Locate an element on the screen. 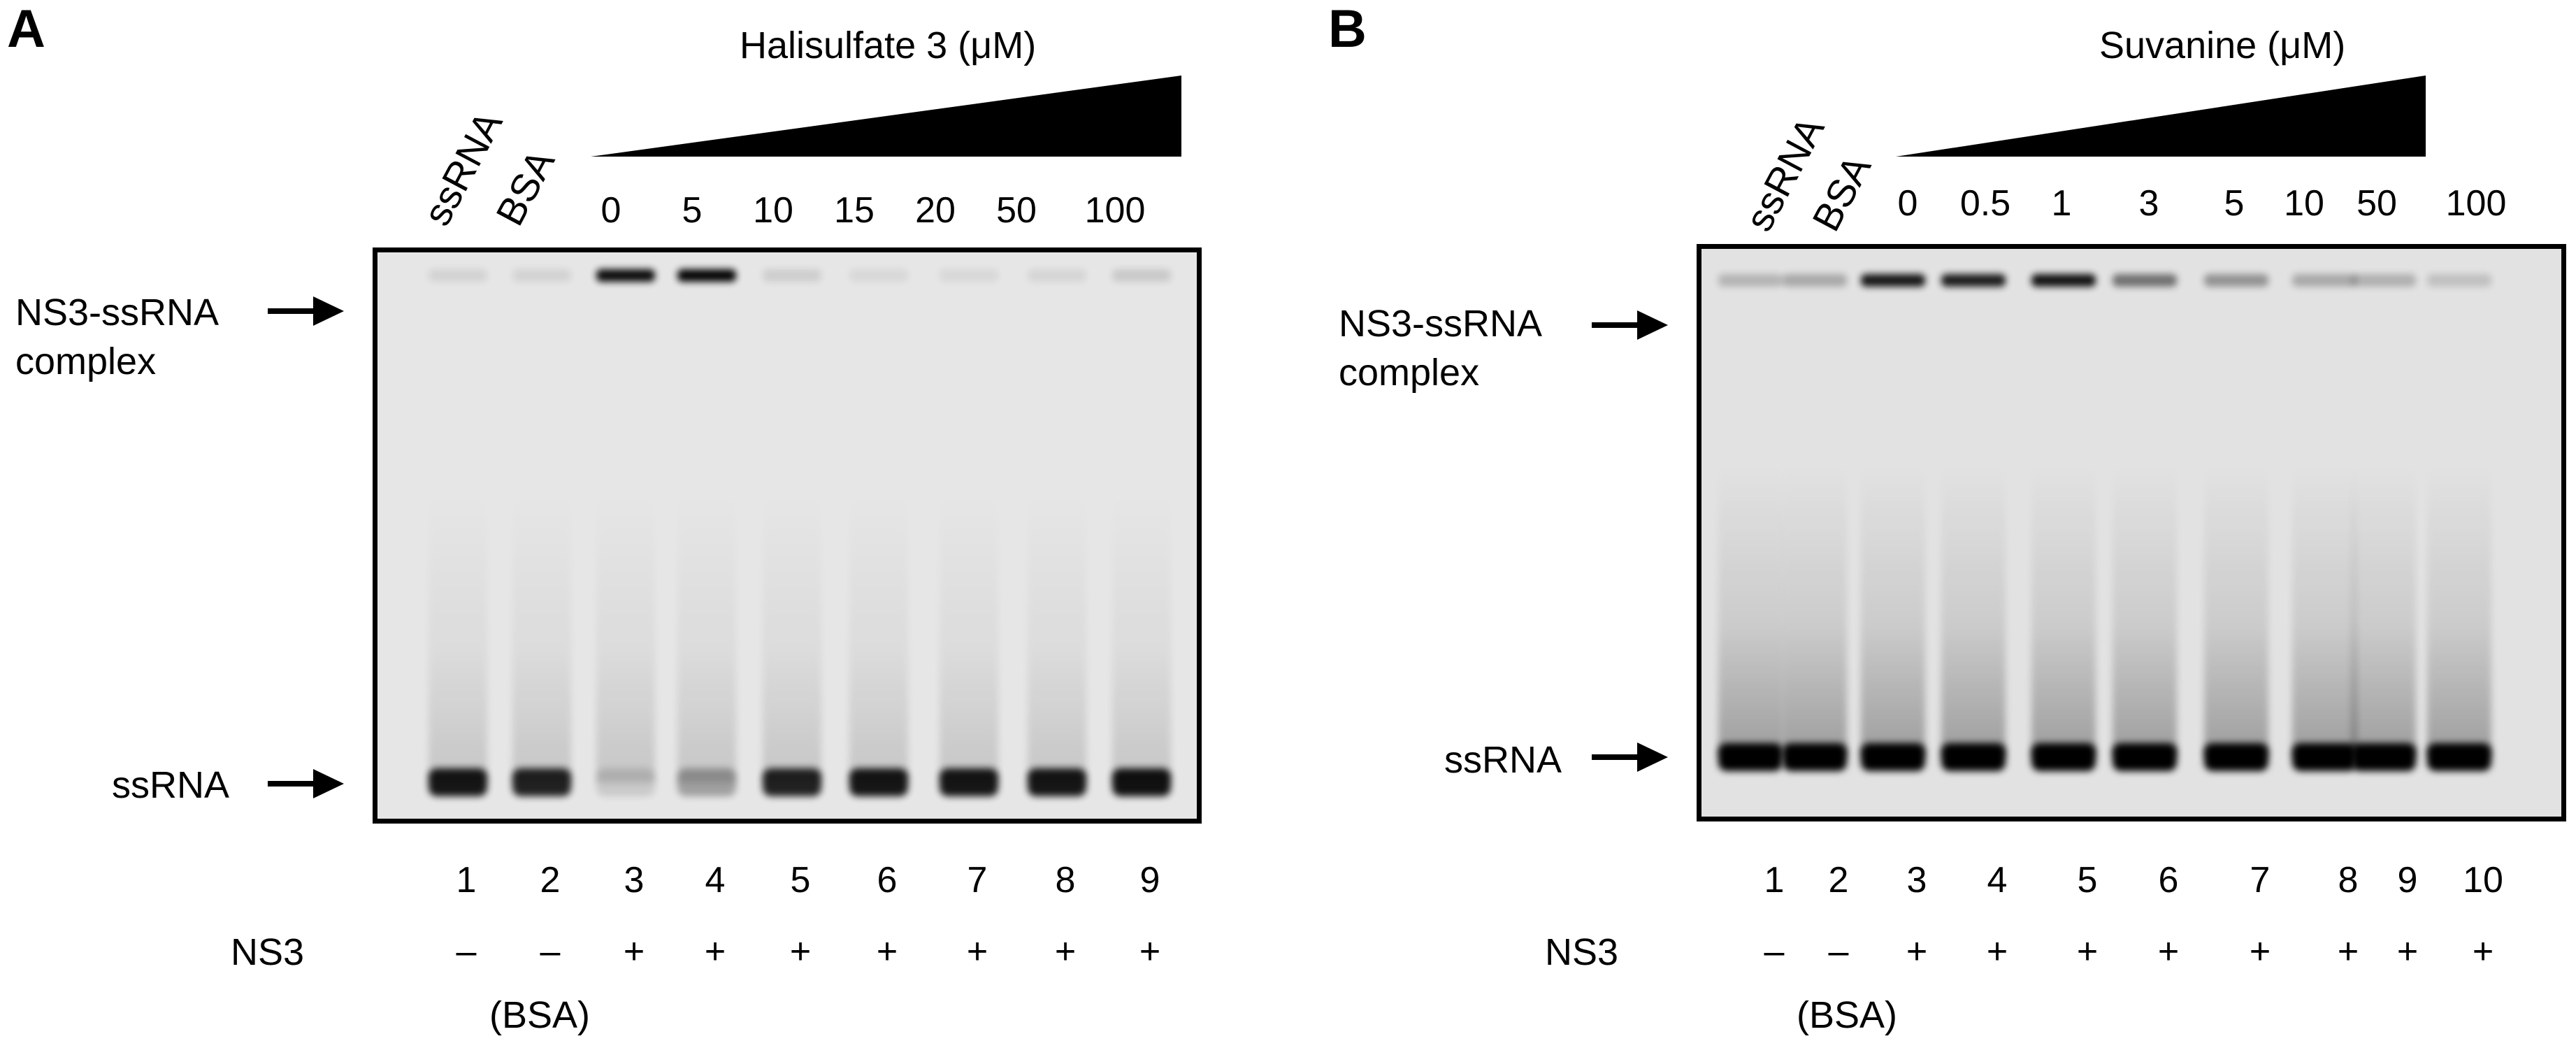 This screenshot has width=2576, height=1041. concentration-label: 20 is located at coordinates (935, 210).